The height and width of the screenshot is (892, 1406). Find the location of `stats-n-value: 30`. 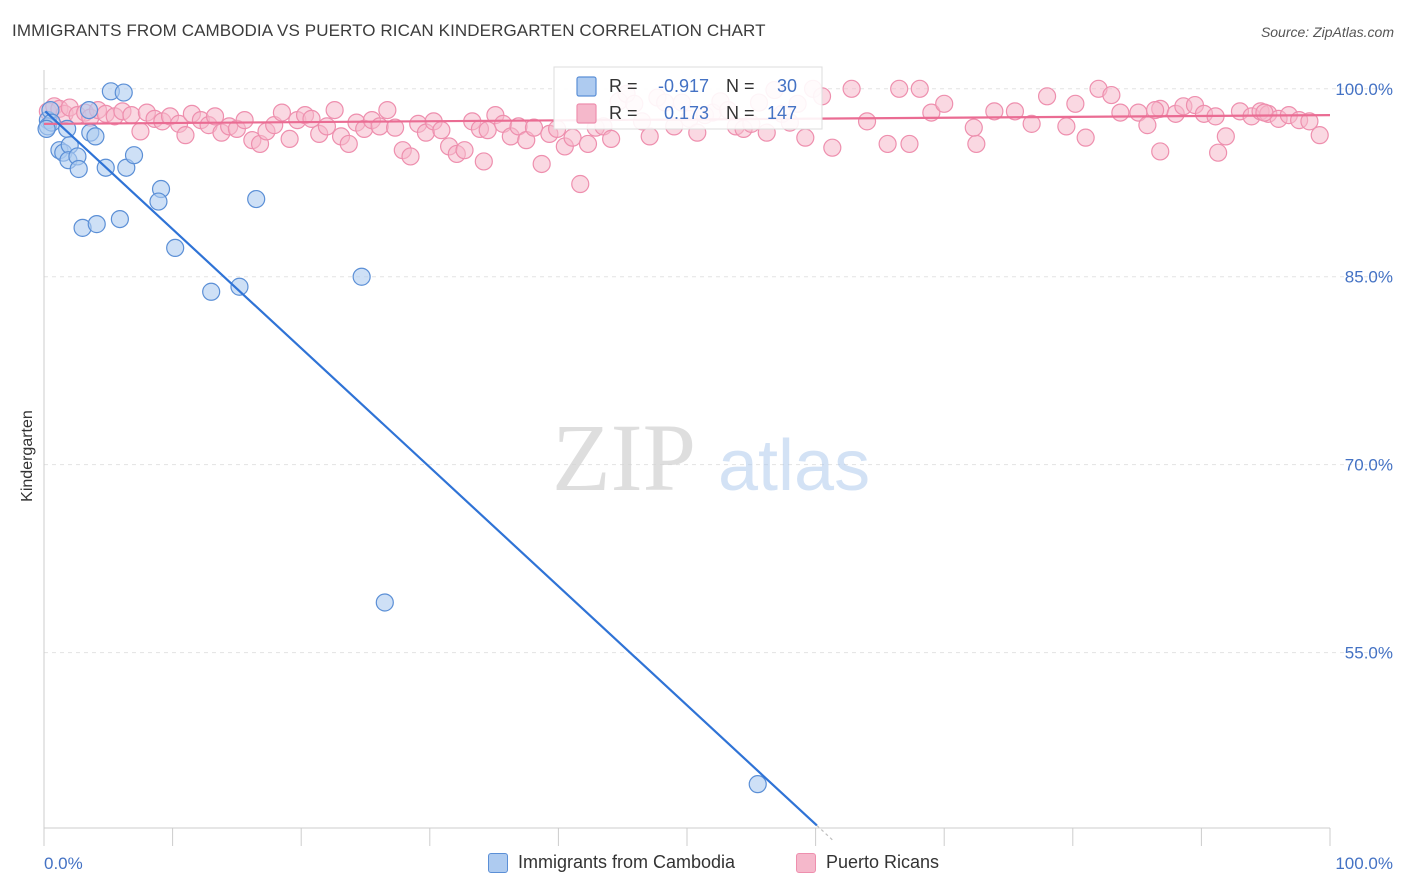

stats-n-value: 30 is located at coordinates (787, 86).